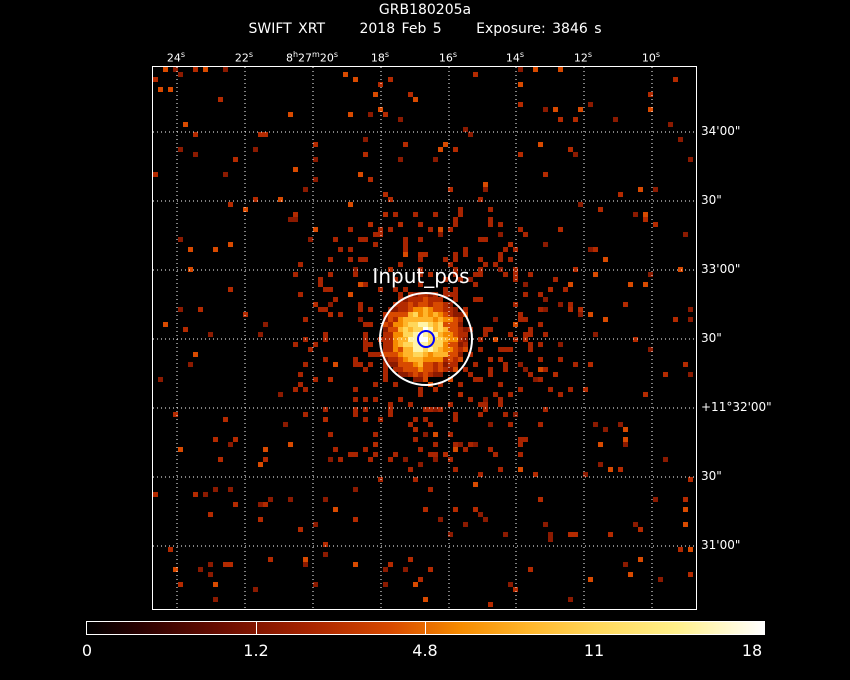 This screenshot has width=850, height=680. Describe the element at coordinates (256, 650) in the screenshot. I see `colorbar-label: 1.2` at that location.